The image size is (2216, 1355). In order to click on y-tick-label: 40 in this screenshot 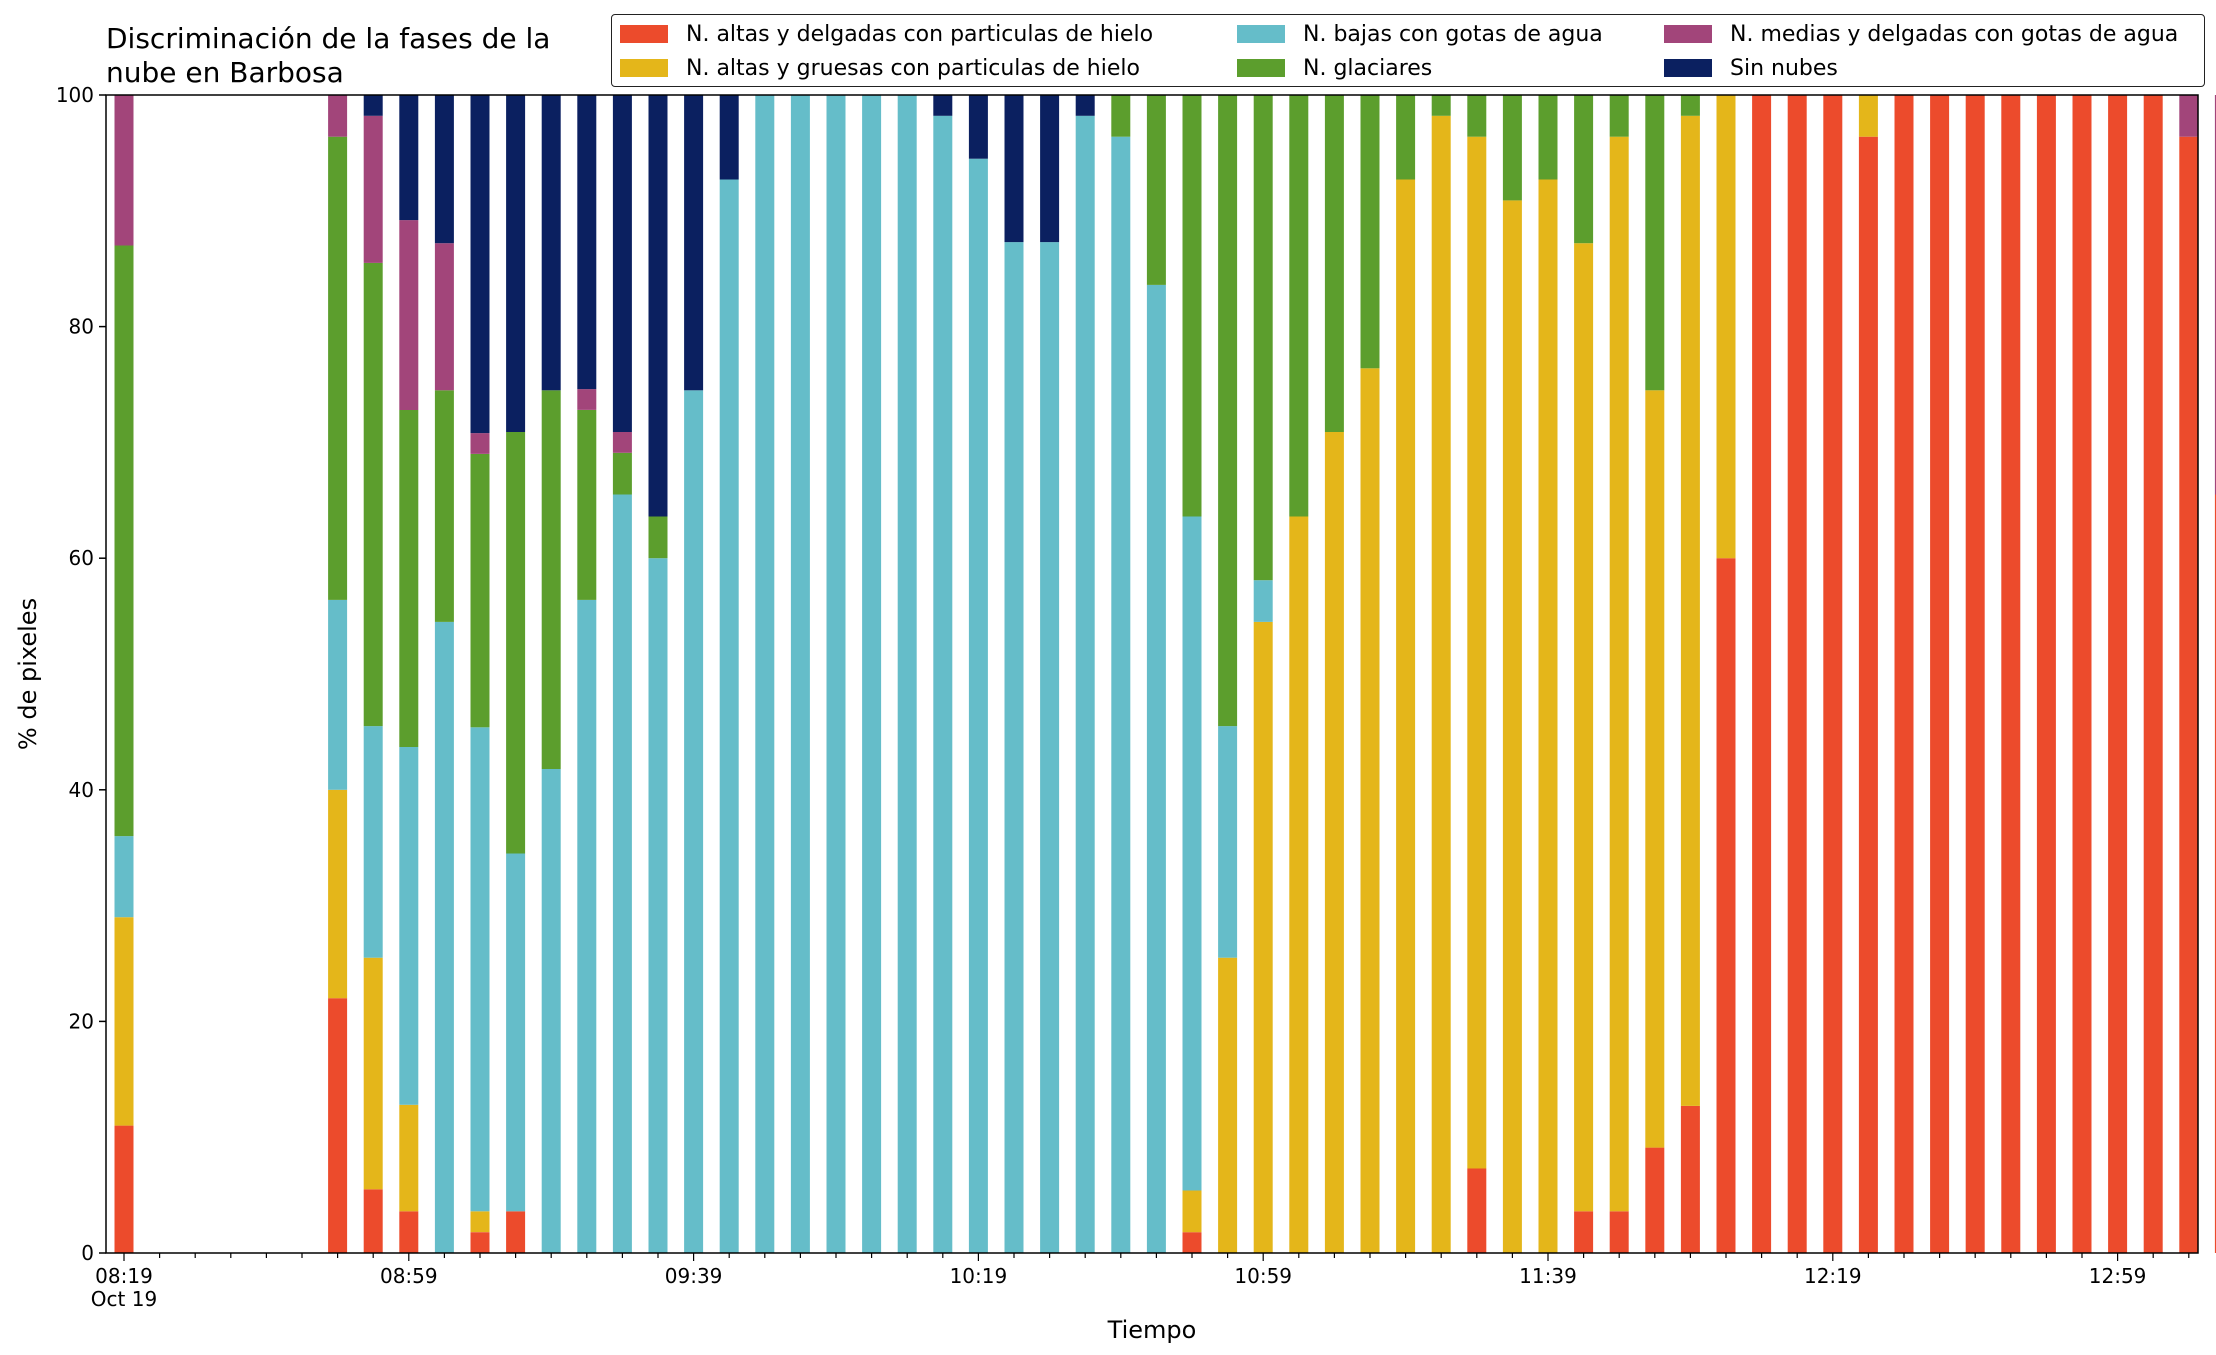, I will do `click(81, 790)`.